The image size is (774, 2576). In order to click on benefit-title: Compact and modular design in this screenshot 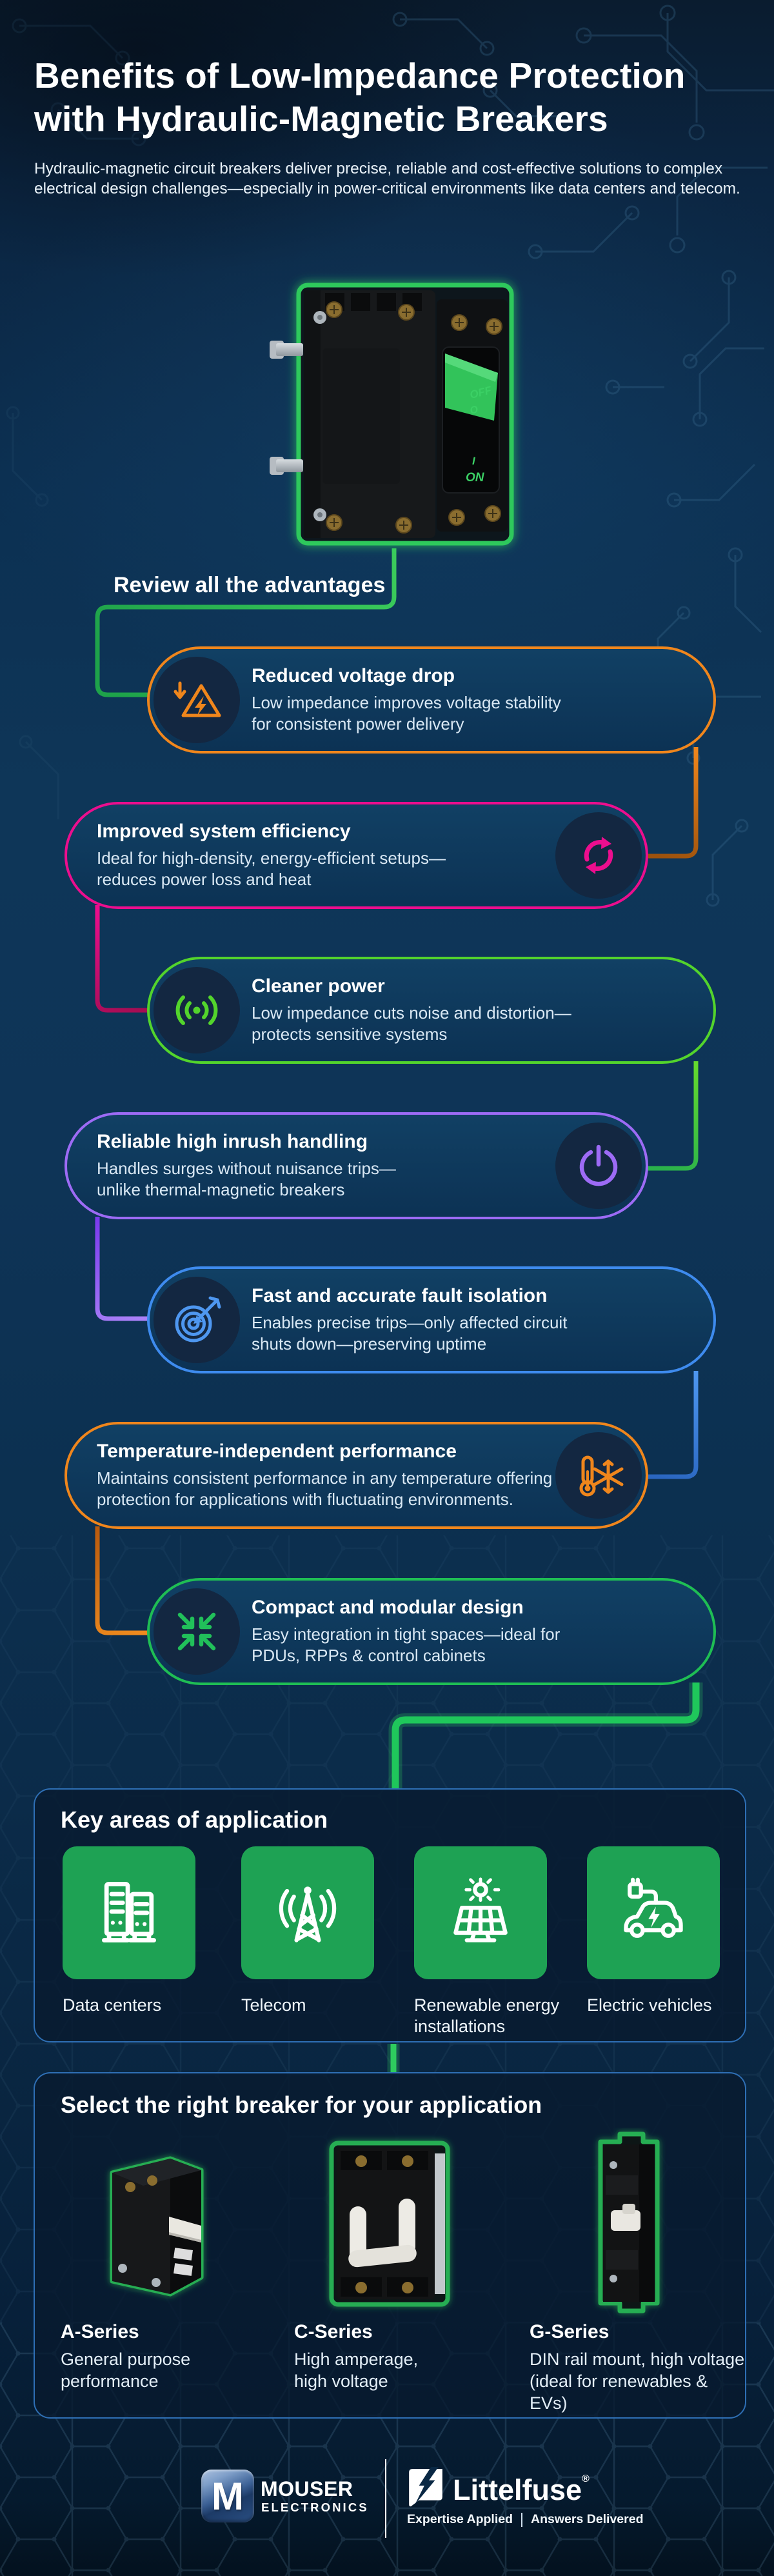, I will do `click(388, 1607)`.